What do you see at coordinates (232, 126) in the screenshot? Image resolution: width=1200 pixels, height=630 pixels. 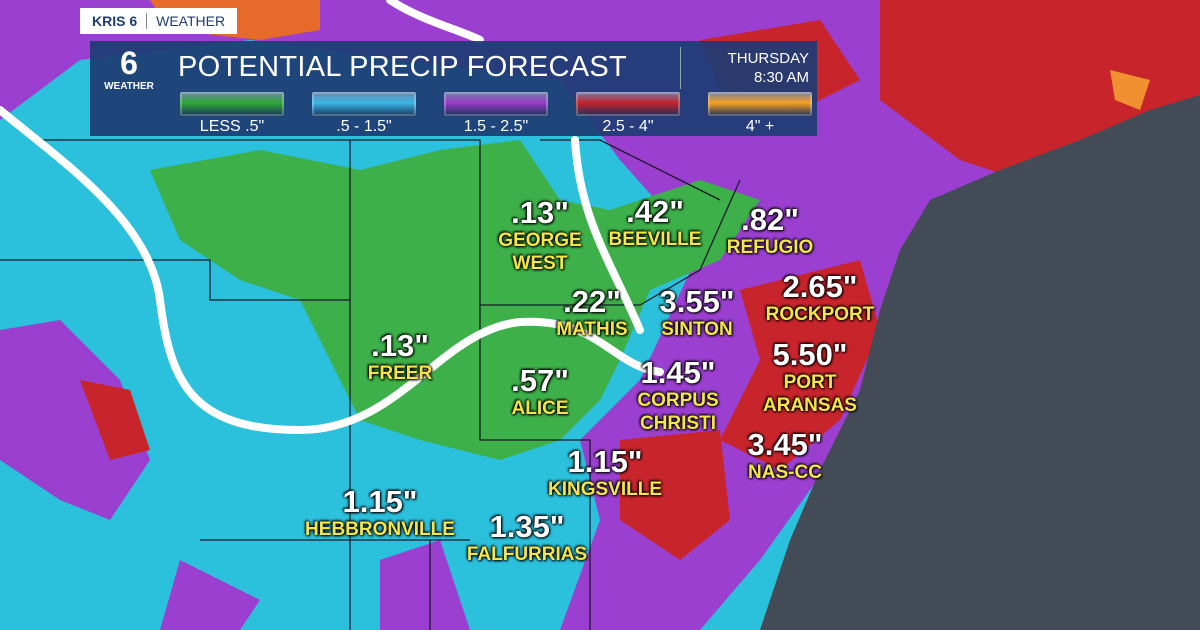 I see `legend-range-label: LESS .5"` at bounding box center [232, 126].